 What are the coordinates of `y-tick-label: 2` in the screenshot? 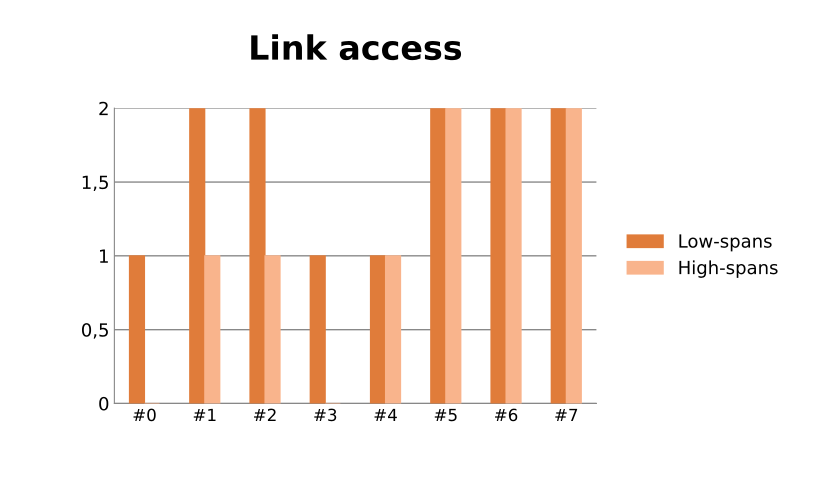 It's located at (103, 109).